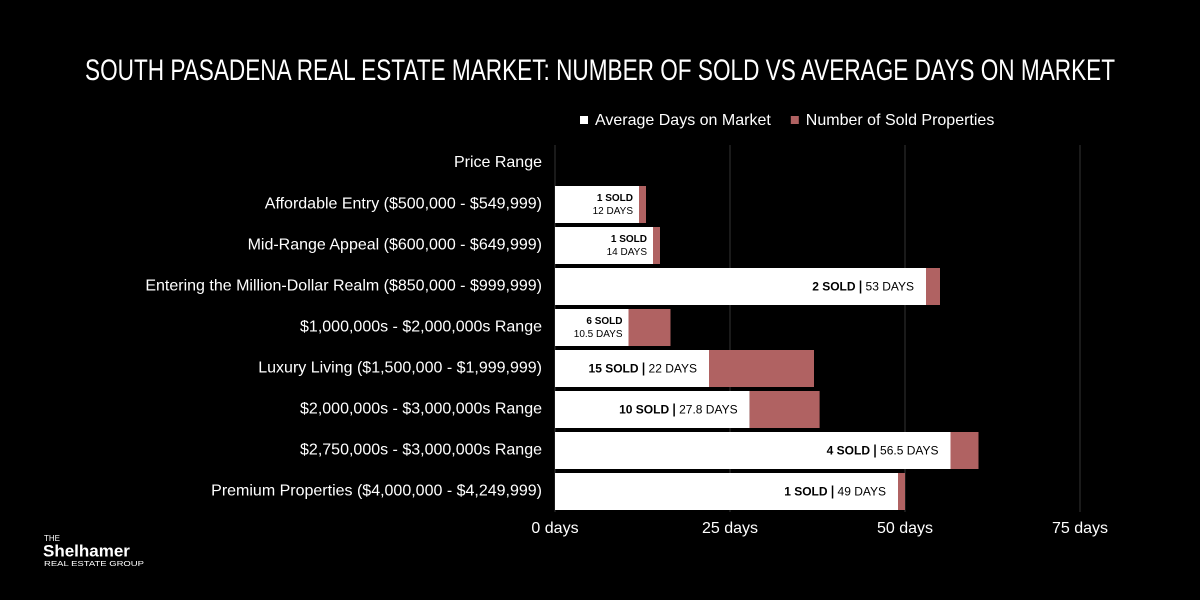 Image resolution: width=1200 pixels, height=600 pixels. Describe the element at coordinates (554, 528) in the screenshot. I see `x-tick-label: 0 days` at that location.